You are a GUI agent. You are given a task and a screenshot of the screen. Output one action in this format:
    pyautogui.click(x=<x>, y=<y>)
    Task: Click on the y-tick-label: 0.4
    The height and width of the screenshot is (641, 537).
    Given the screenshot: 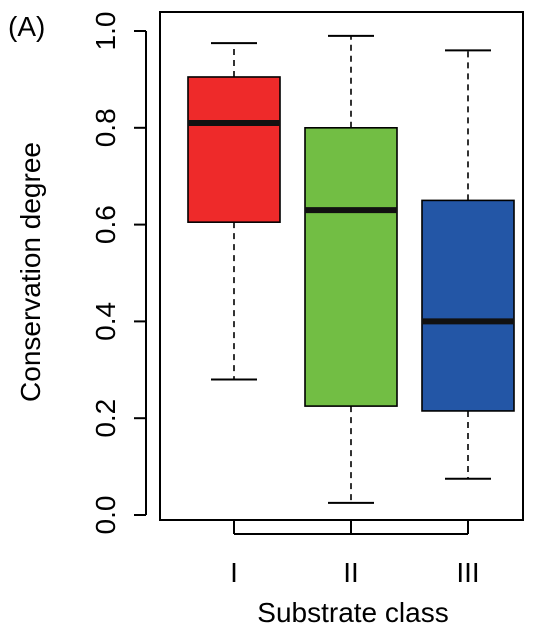 What is the action you would take?
    pyautogui.click(x=105, y=321)
    